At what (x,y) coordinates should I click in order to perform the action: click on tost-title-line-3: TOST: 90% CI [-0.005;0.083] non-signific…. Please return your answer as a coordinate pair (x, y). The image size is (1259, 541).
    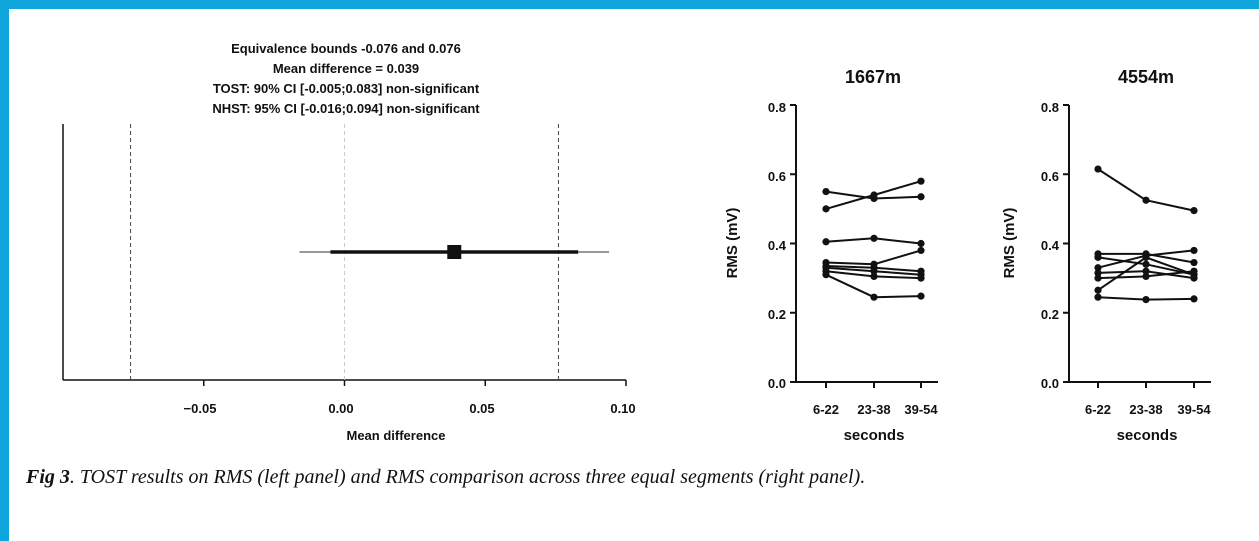
    Looking at the image, I should click on (346, 88).